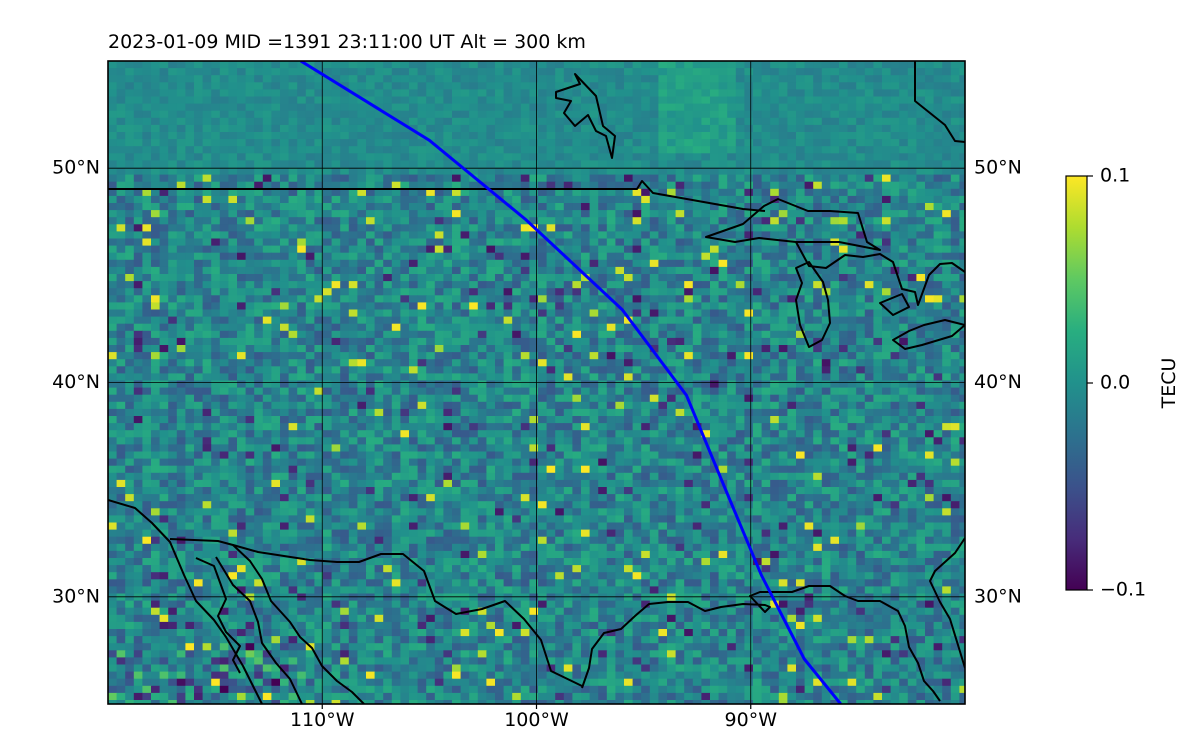  Describe the element at coordinates (536, 706) in the screenshot. I see `axis-ticks` at that location.